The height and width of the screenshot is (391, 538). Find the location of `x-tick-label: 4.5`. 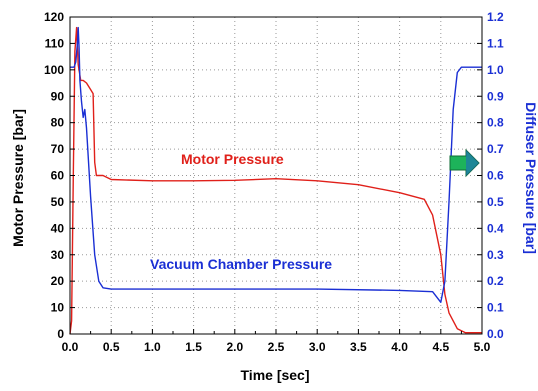

x-tick-label: 4.5 is located at coordinates (440, 347).